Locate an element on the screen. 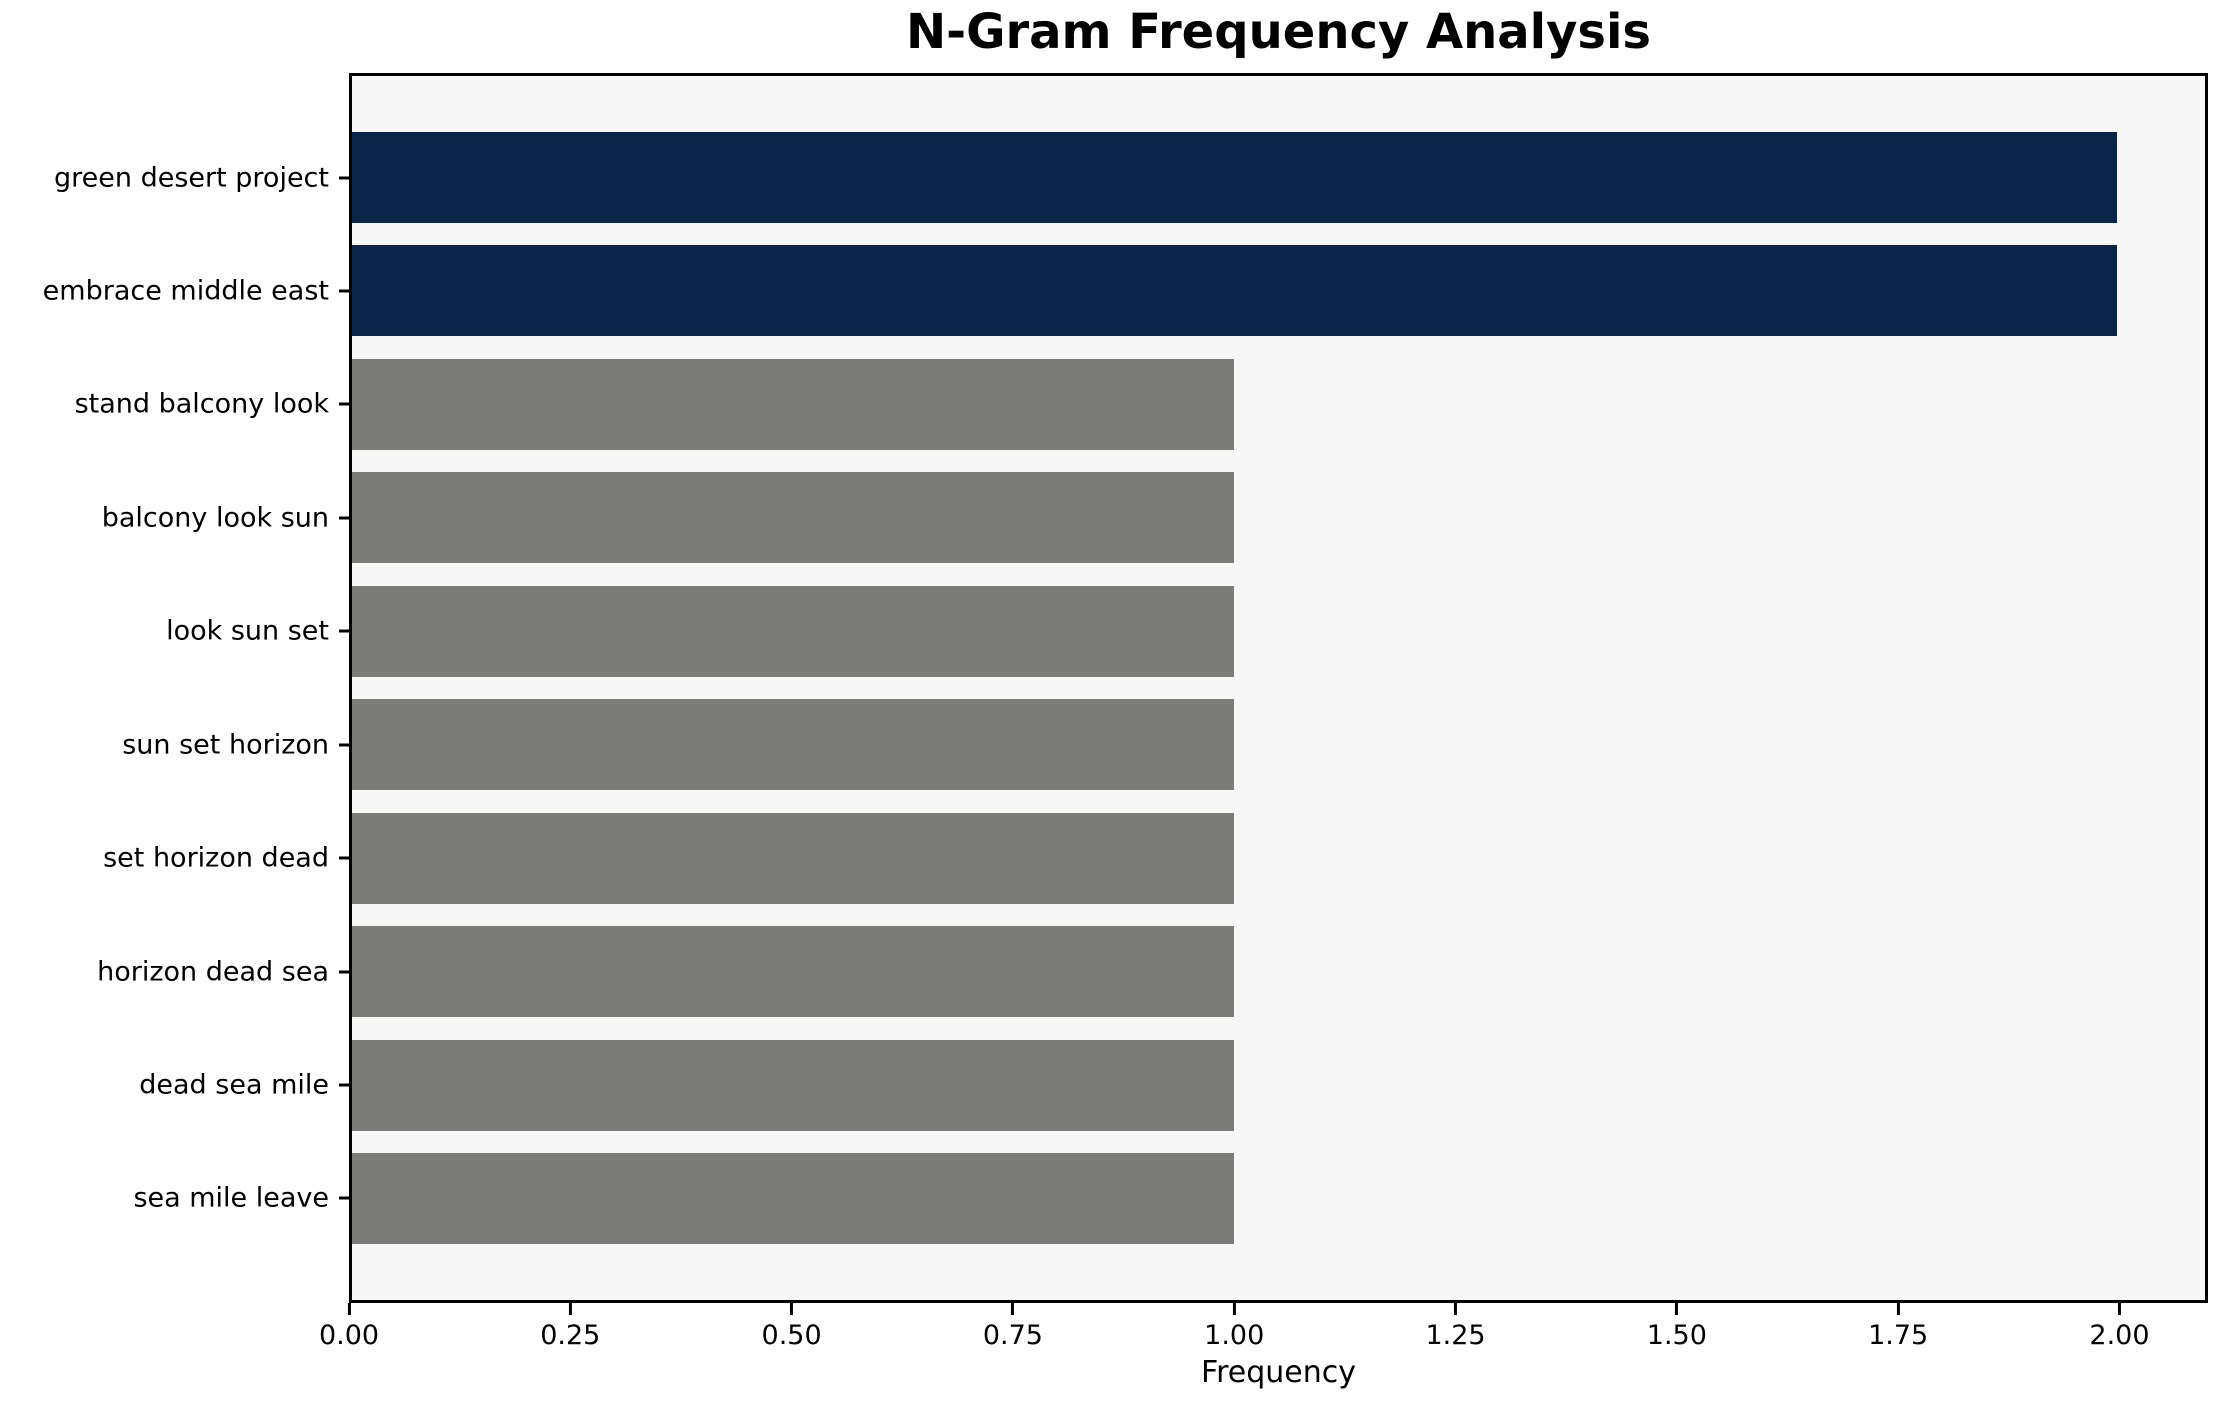  bar-row: dead sea mile is located at coordinates (1172, 1085).